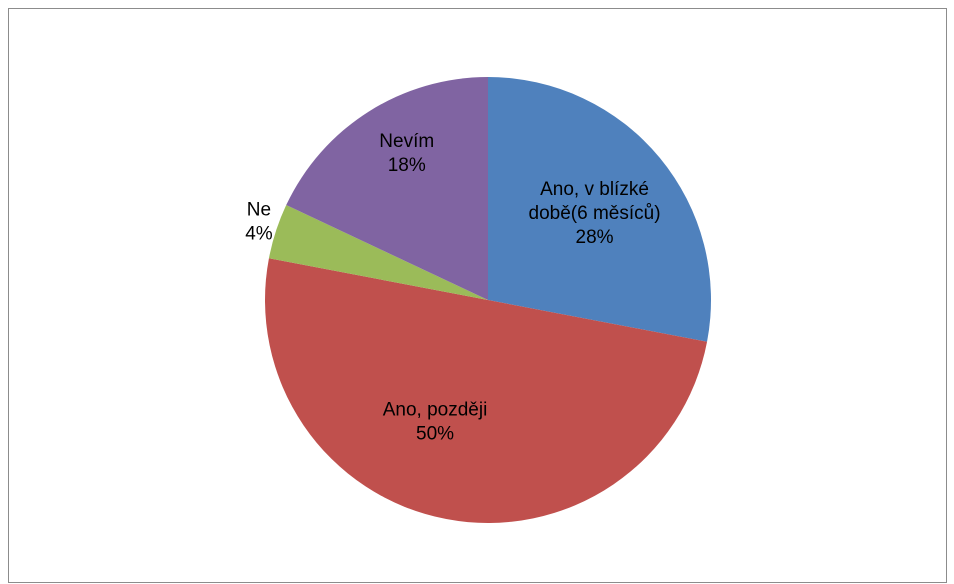 The image size is (954, 584). I want to click on slice-category-label: Nevím, so click(406, 141).